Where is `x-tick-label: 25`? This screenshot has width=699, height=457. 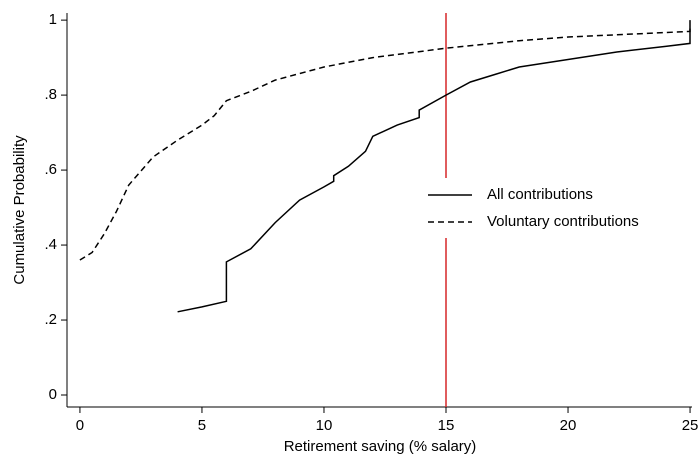 x-tick-label: 25 is located at coordinates (690, 425).